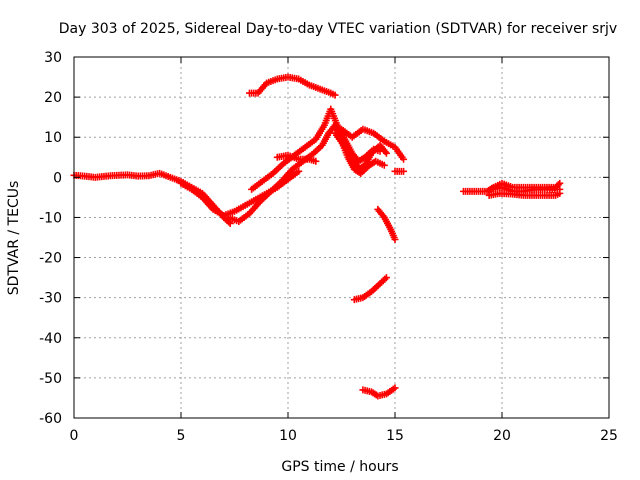 The image size is (640, 480). Describe the element at coordinates (53, 58) in the screenshot. I see `y-tick-label: 30` at that location.